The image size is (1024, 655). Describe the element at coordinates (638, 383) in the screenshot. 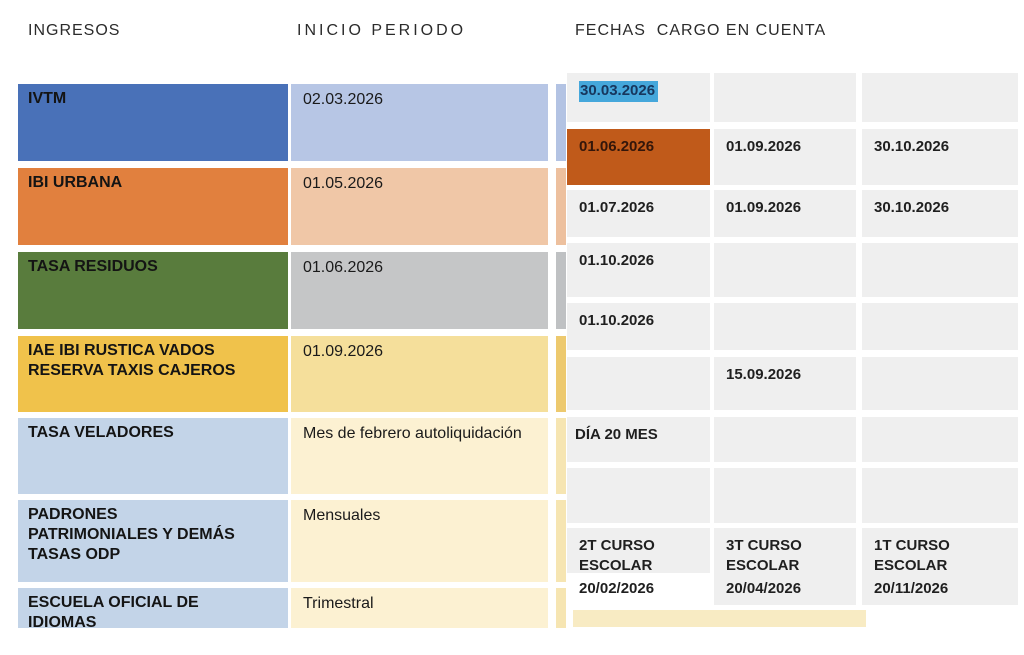

I see `charge-cell-r6c1` at that location.